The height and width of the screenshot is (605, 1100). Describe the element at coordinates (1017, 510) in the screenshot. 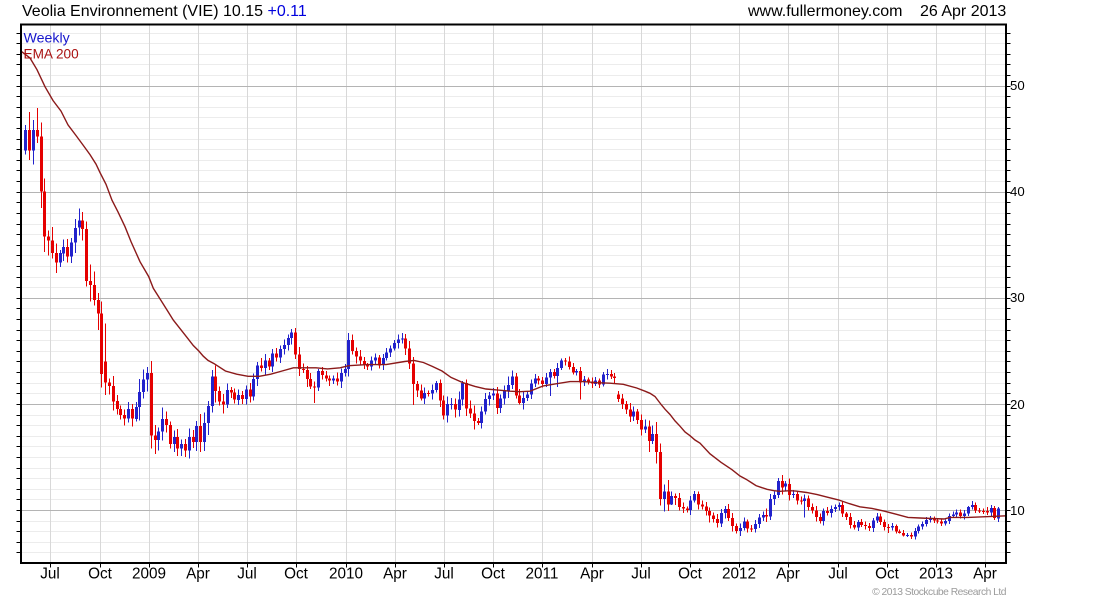

I see `svg-text: 10` at that location.